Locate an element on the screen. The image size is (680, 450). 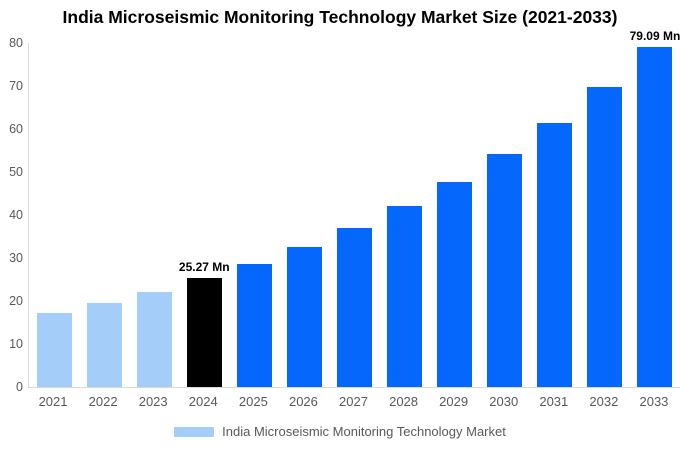
x-tick-label-2023: 2023 is located at coordinates (153, 401).